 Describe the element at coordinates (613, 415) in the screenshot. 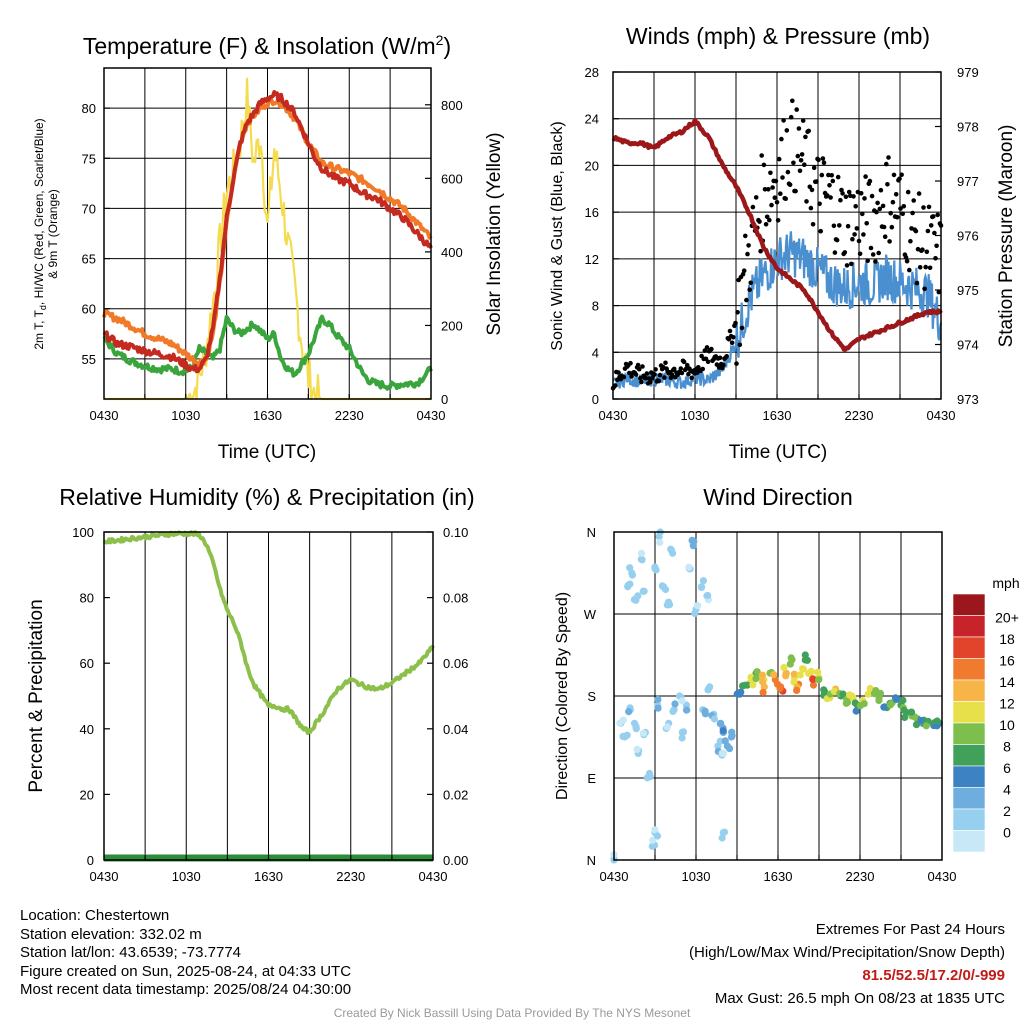

I see `p2-x-tick-label: 0430` at that location.